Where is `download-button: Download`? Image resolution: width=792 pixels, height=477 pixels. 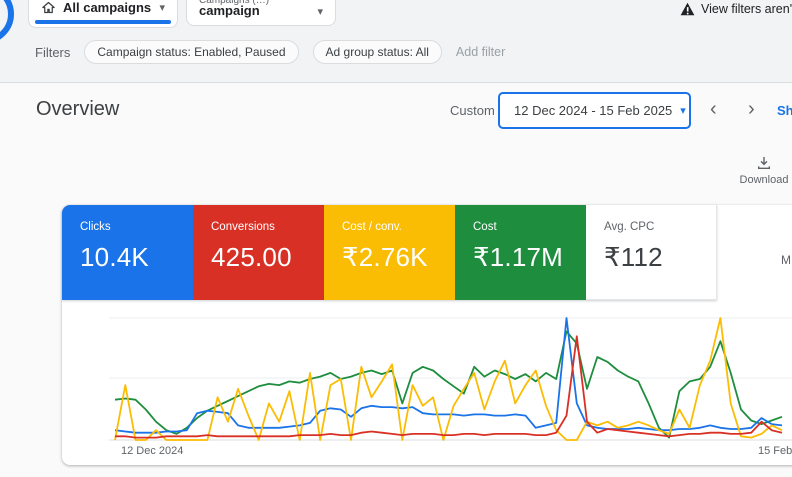 download-button: Download is located at coordinates (764, 170).